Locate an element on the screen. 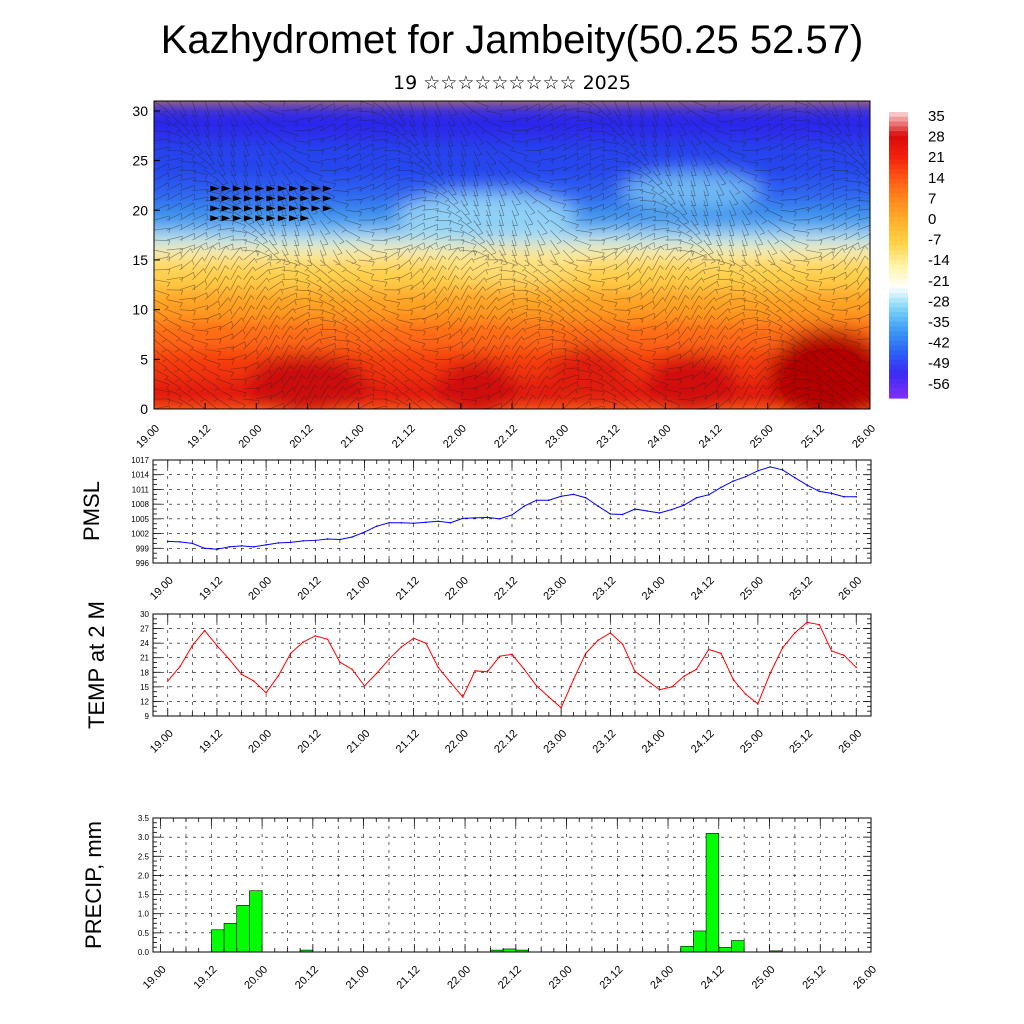 The width and height of the screenshot is (1024, 1024). pmsl-panel-ylabel: PMSL is located at coordinates (91, 511).